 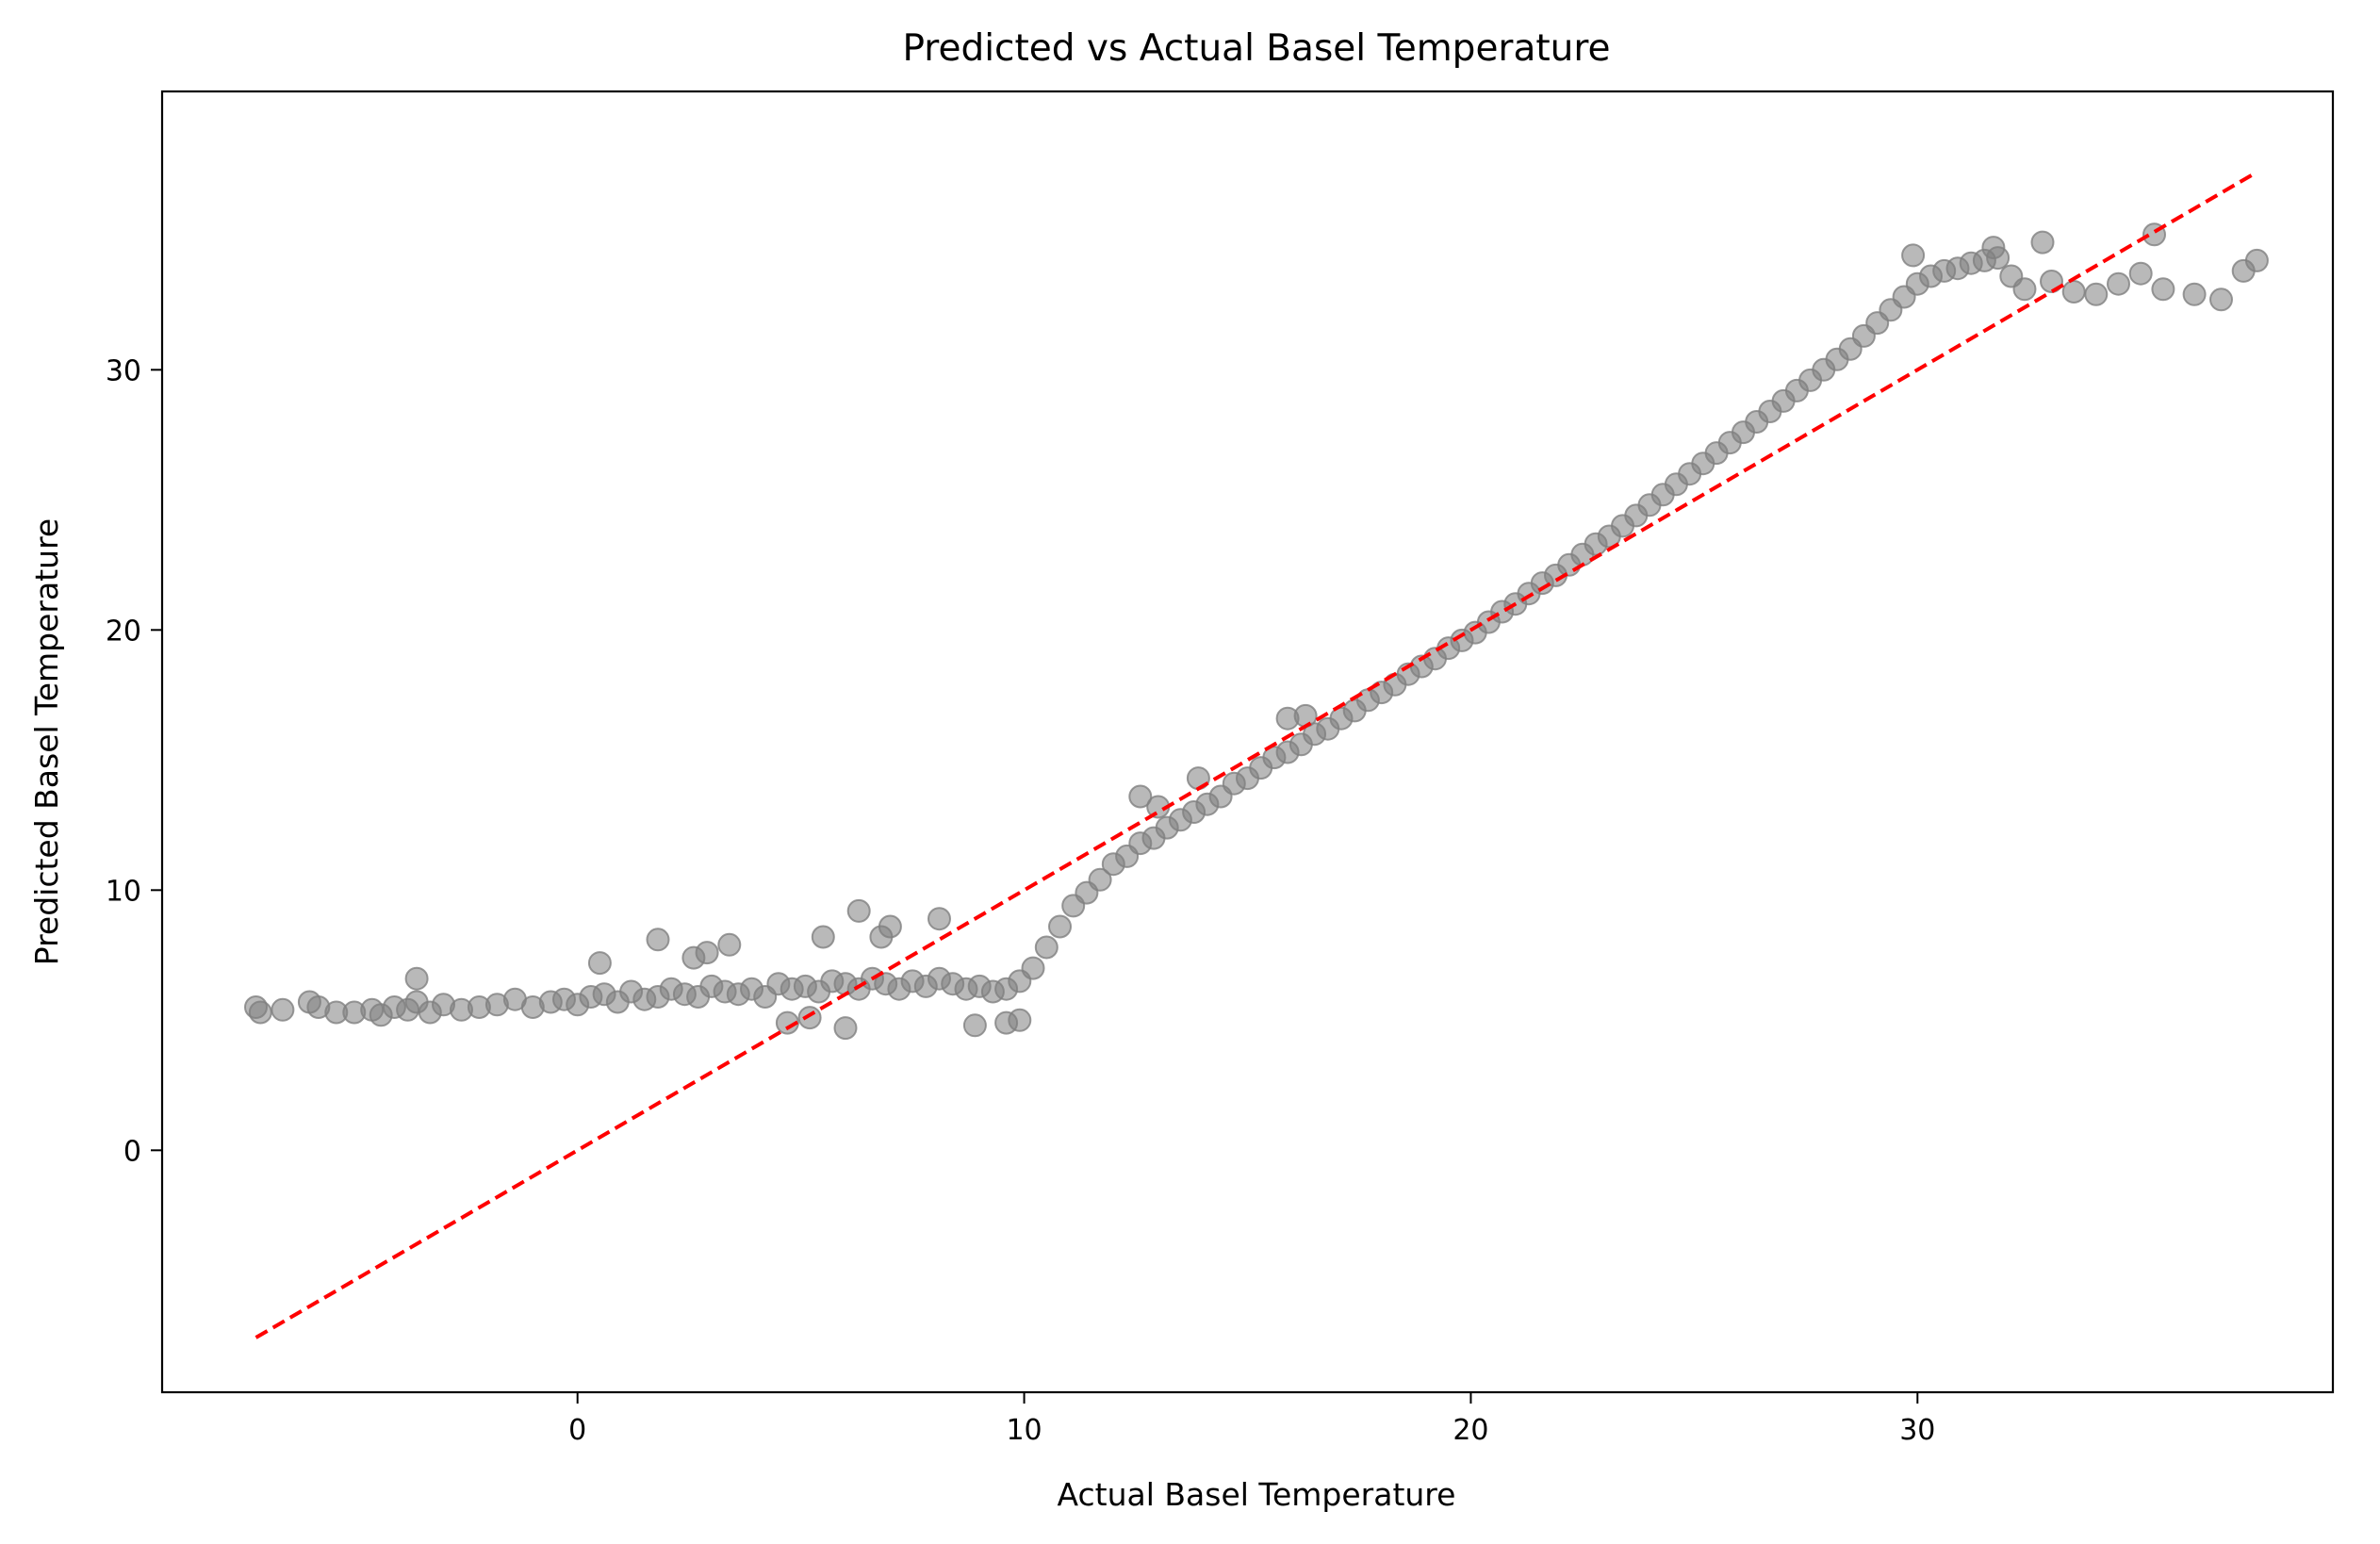 What do you see at coordinates (46, 741) in the screenshot?
I see `y-axis-label: Predicted Basel Temperature` at bounding box center [46, 741].